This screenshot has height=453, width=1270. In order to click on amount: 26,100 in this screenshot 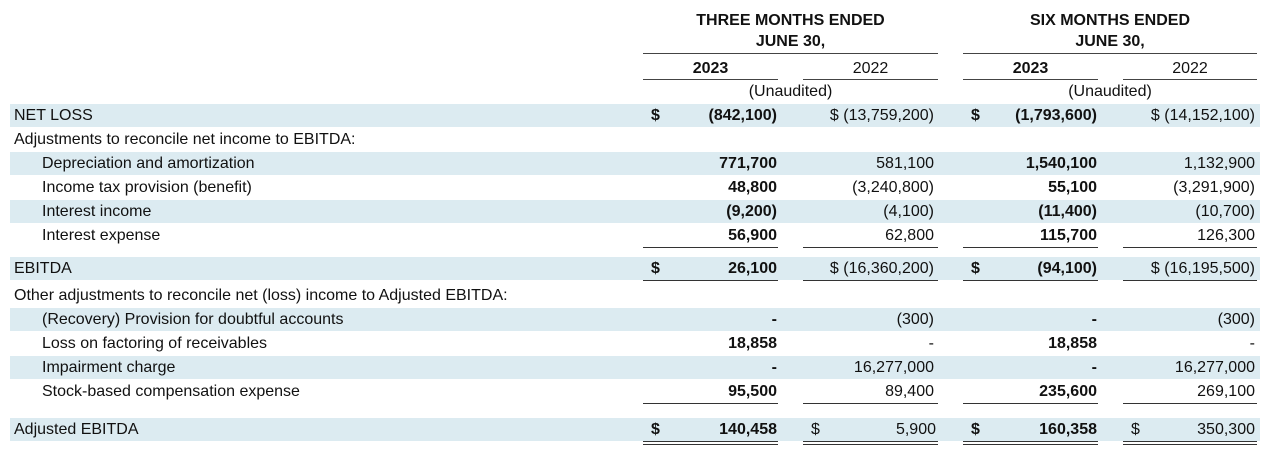, I will do `click(752, 268)`.